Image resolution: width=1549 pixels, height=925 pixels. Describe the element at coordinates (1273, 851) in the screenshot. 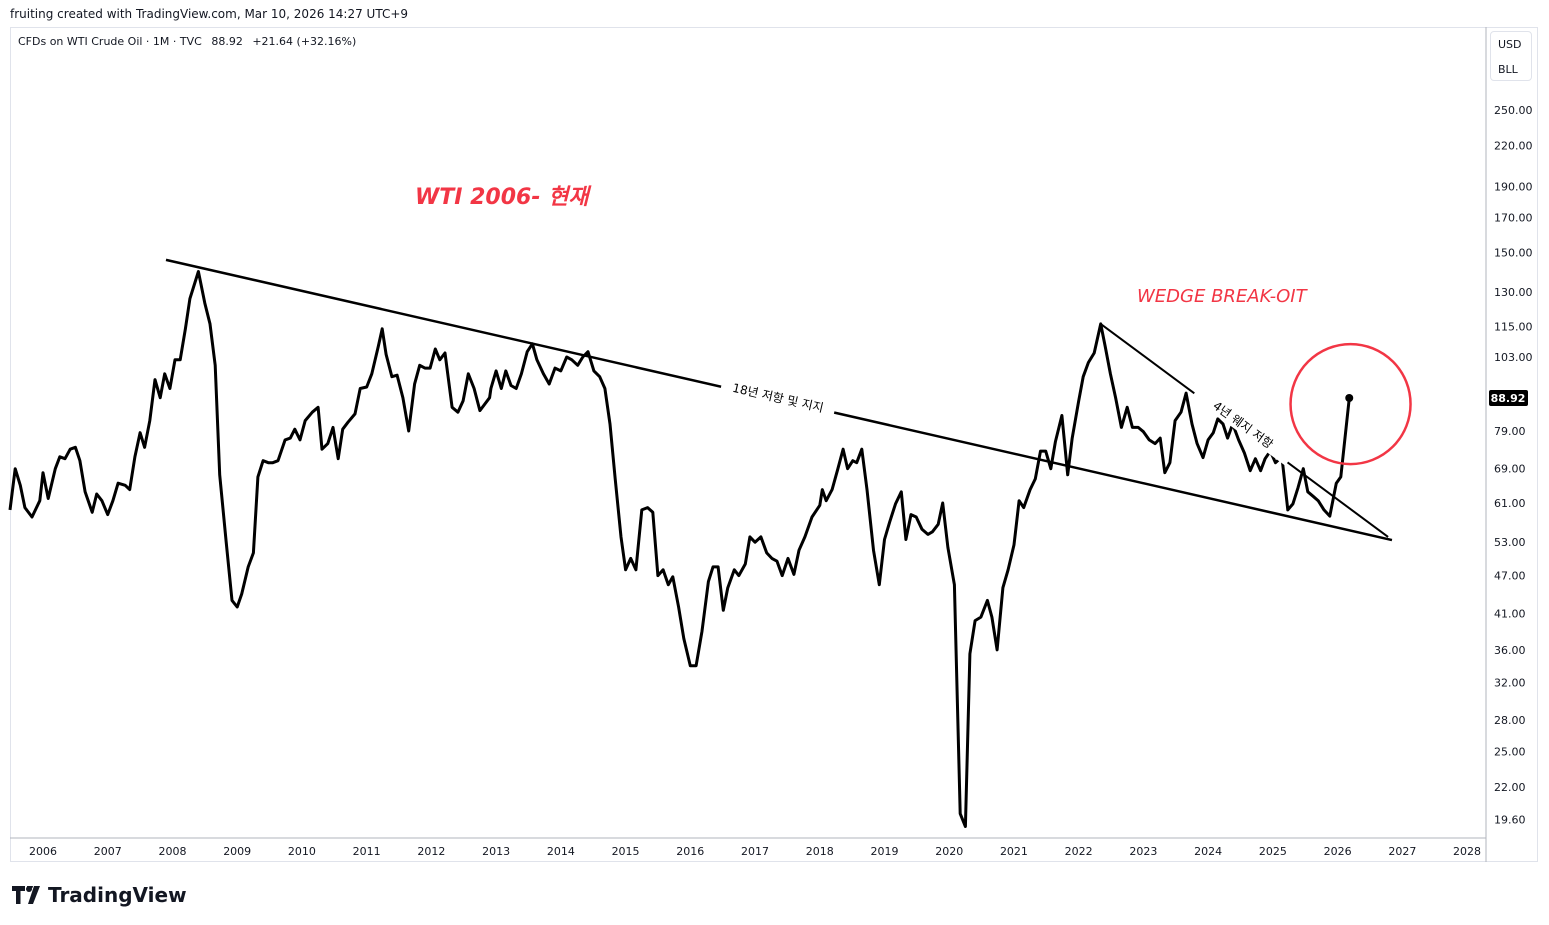

I see `time-tick-label: 2025` at that location.